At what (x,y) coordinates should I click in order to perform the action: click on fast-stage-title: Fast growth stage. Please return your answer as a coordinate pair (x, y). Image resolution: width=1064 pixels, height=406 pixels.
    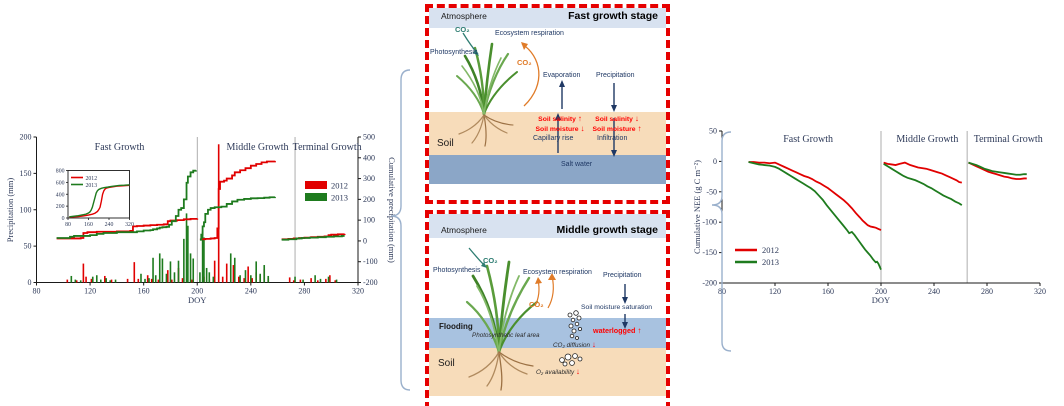
    Looking at the image, I should click on (613, 16).